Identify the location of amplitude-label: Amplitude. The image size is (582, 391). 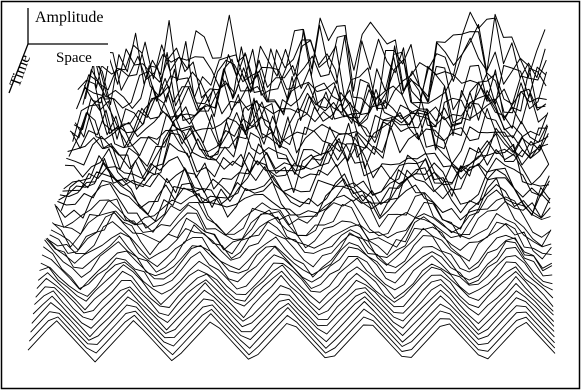
(69, 17).